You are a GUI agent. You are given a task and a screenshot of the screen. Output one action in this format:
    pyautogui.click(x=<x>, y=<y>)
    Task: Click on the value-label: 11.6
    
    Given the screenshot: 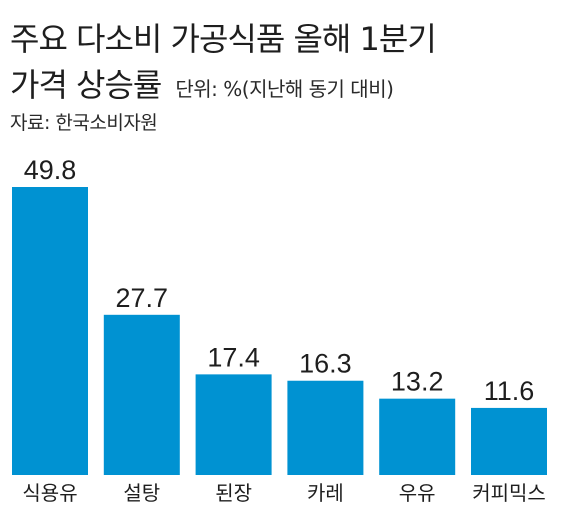 What is the action you would take?
    pyautogui.click(x=509, y=391)
    